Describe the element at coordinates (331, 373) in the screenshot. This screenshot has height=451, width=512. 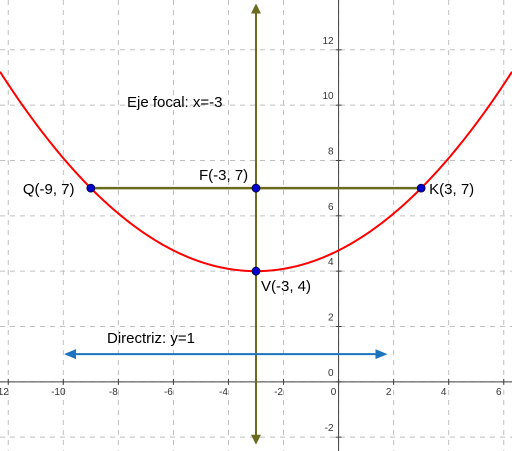
I see `y-tick-label: 0` at that location.